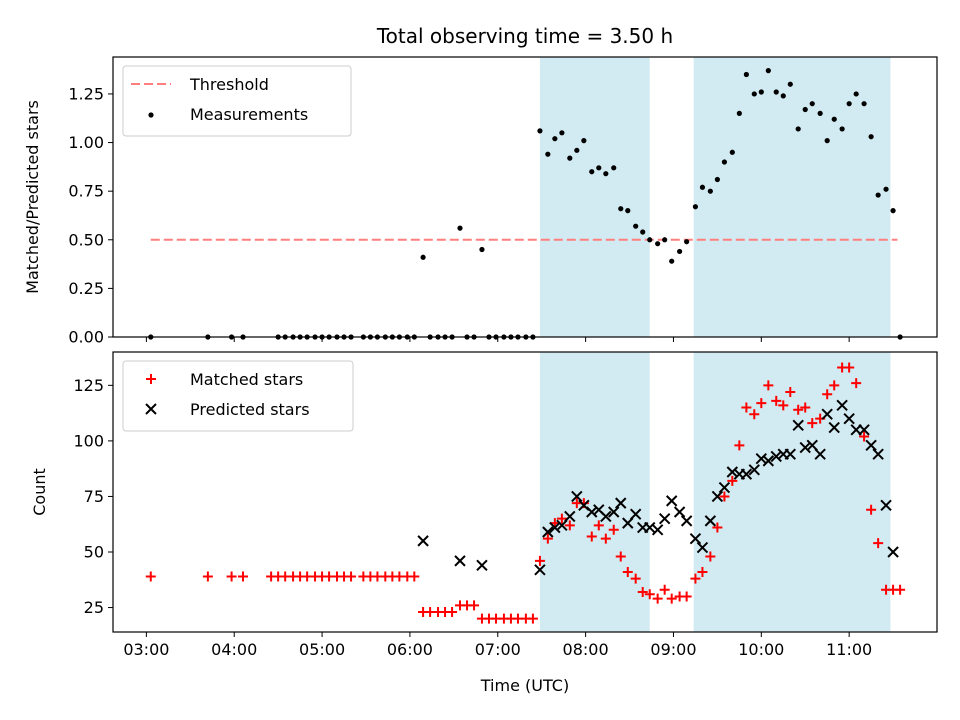 This screenshot has height=720, width=960. I want to click on x-tick-label: 07:00, so click(498, 649).